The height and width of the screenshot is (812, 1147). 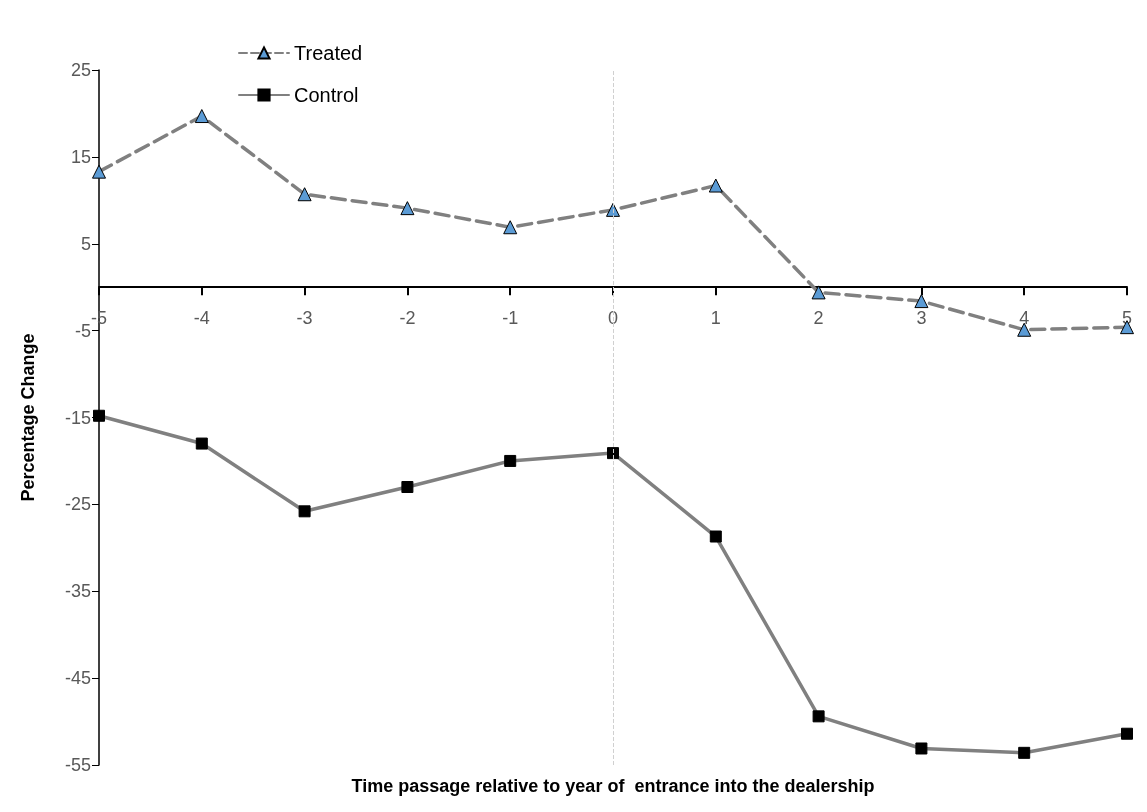 What do you see at coordinates (77, 504) in the screenshot?
I see `y-tick-label: -25` at bounding box center [77, 504].